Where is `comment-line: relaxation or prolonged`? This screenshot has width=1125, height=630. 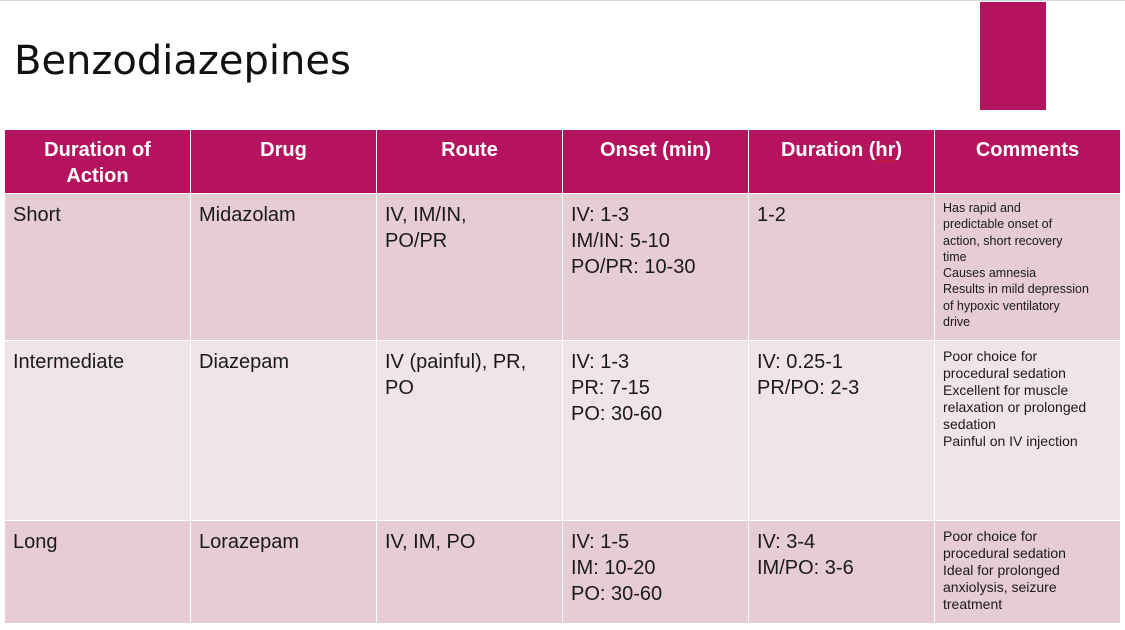 comment-line: relaxation or prolonged is located at coordinates (1015, 407).